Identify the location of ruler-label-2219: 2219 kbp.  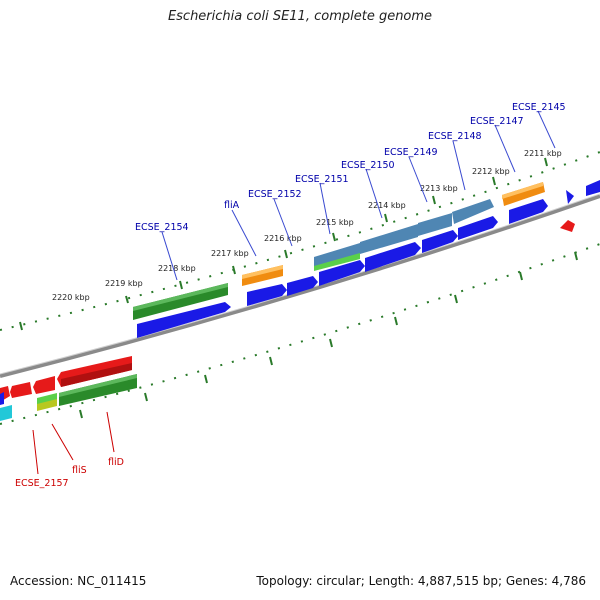
(124, 283).